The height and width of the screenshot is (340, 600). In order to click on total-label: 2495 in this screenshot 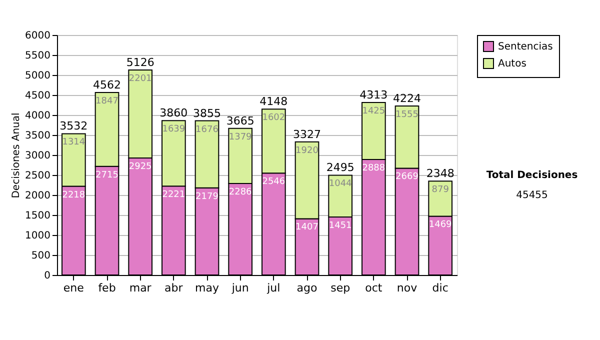, I will do `click(340, 167)`.